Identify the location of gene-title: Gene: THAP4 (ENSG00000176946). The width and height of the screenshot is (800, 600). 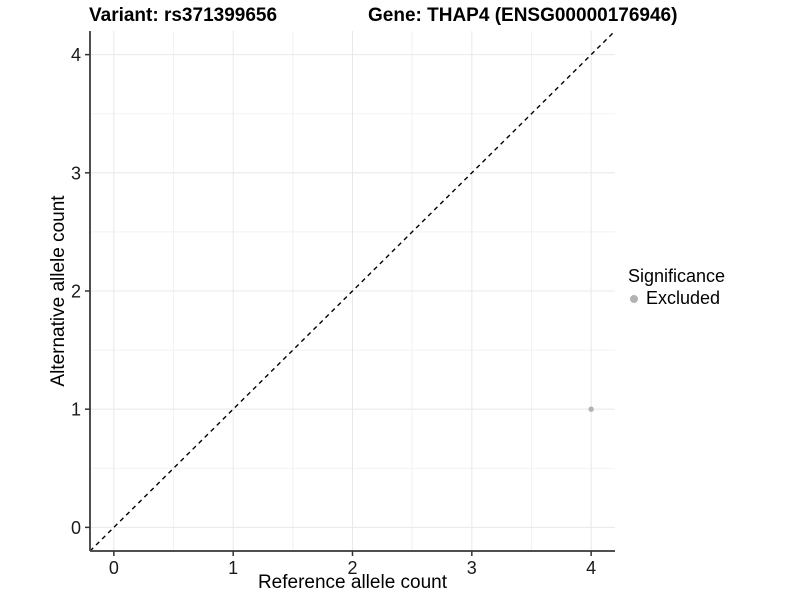
(523, 15).